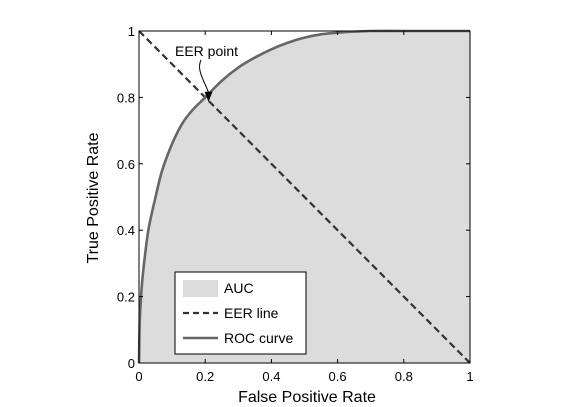  Describe the element at coordinates (307, 397) in the screenshot. I see `x-axis-label: False Positive Rate` at that location.